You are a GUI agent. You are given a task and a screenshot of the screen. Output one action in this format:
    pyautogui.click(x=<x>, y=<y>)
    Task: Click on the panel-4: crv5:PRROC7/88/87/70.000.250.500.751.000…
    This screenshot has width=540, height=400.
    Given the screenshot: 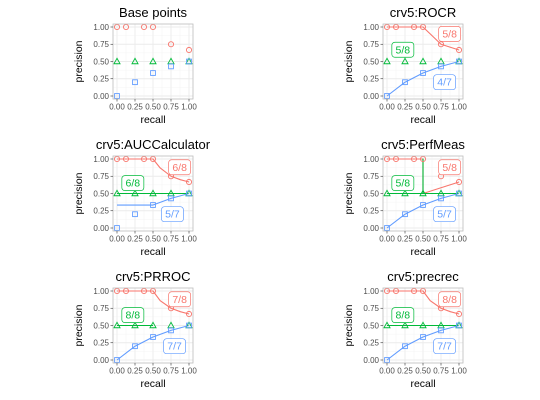 What is the action you would take?
    pyautogui.click(x=135, y=329)
    